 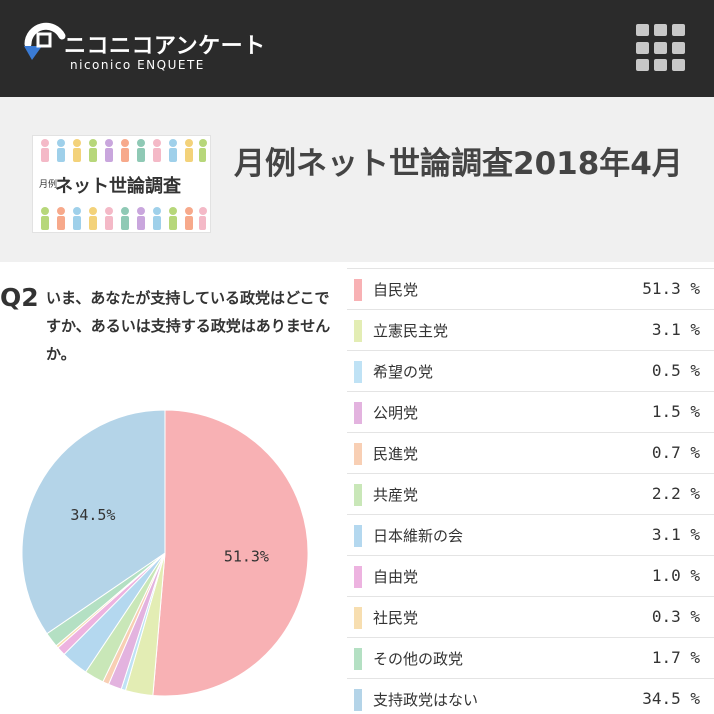 I want to click on banner-monthly-label: 月例, so click(x=48, y=185).